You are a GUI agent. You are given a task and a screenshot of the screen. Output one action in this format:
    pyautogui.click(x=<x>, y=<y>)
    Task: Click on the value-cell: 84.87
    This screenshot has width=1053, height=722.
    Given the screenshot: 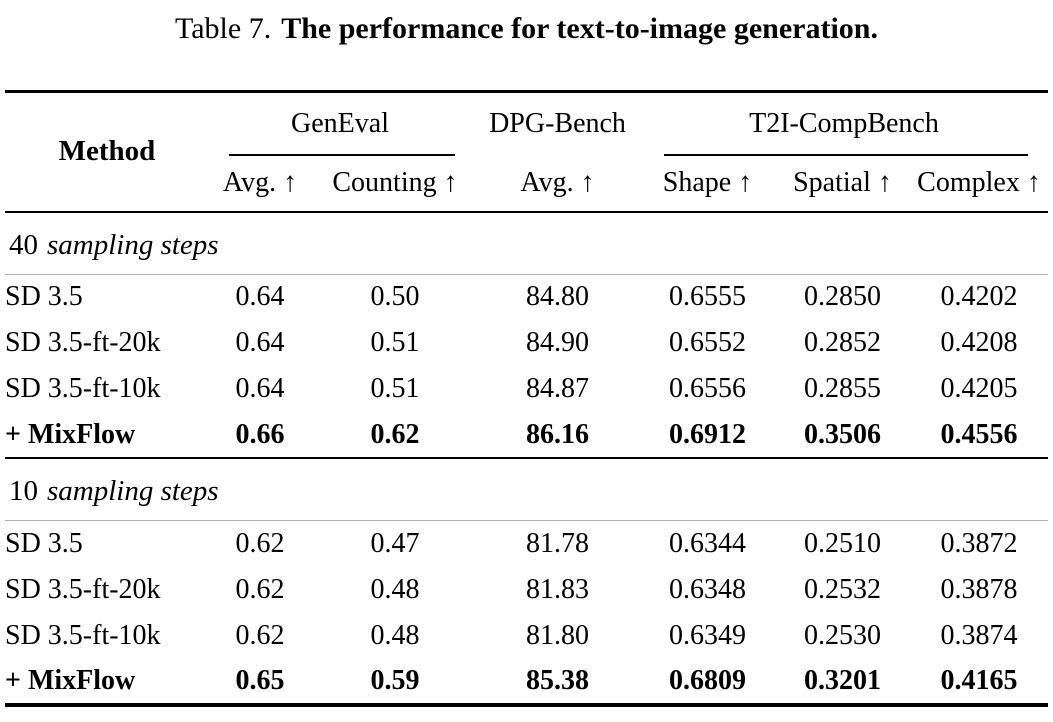 What is the action you would take?
    pyautogui.click(x=557, y=388)
    